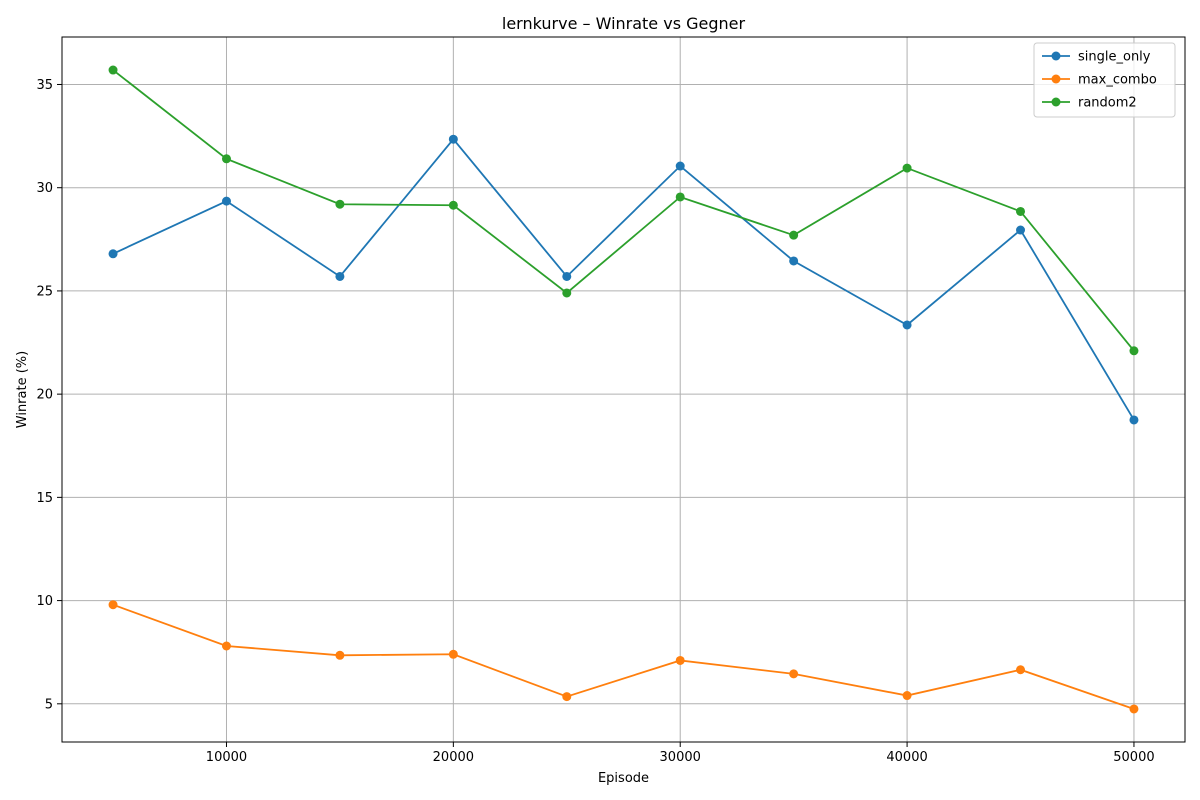 This screenshot has width=1200, height=800. What do you see at coordinates (44, 291) in the screenshot?
I see `y-tick-label: 25` at bounding box center [44, 291].